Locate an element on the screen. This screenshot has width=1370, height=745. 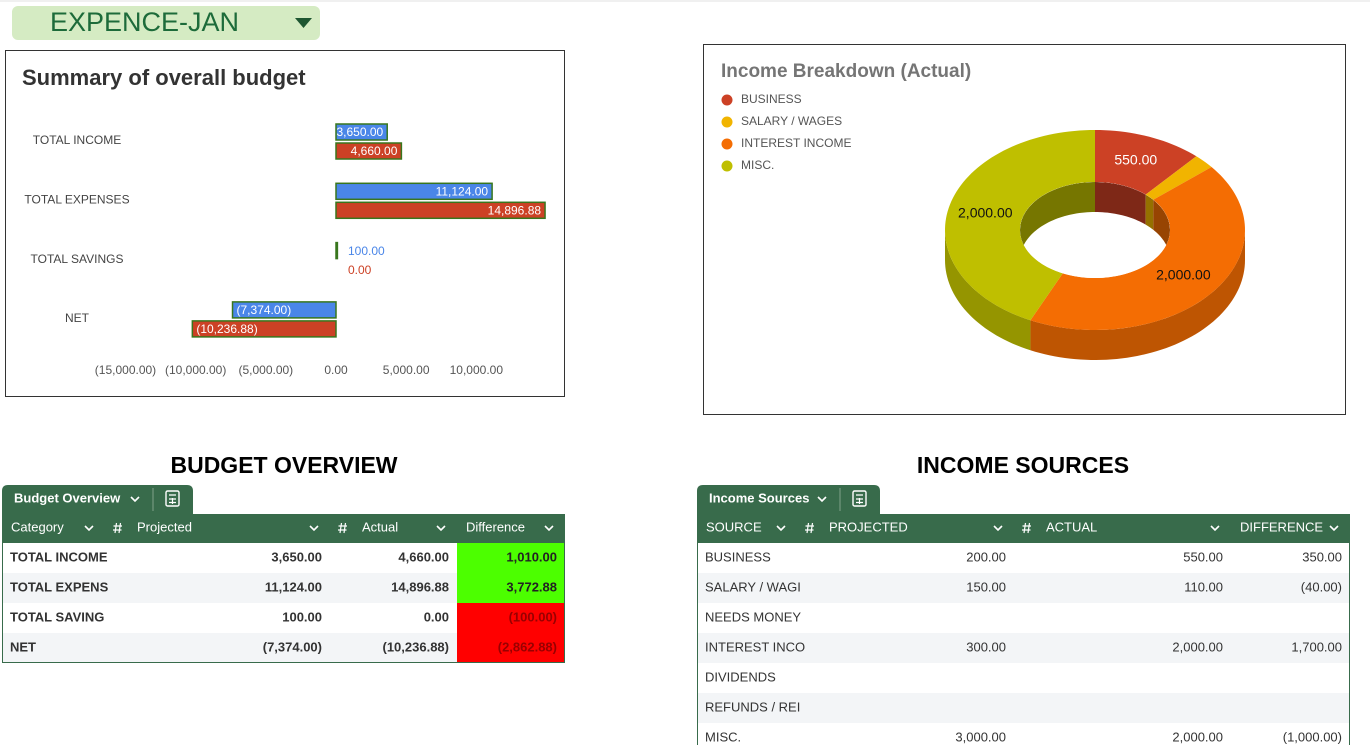
table-cell: 3,650.00 is located at coordinates (296, 556).